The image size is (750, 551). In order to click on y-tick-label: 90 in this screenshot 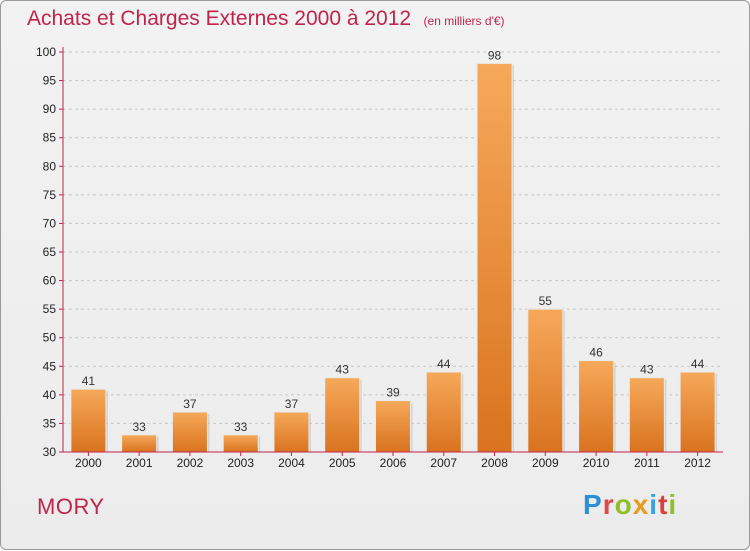, I will do `click(50, 109)`.